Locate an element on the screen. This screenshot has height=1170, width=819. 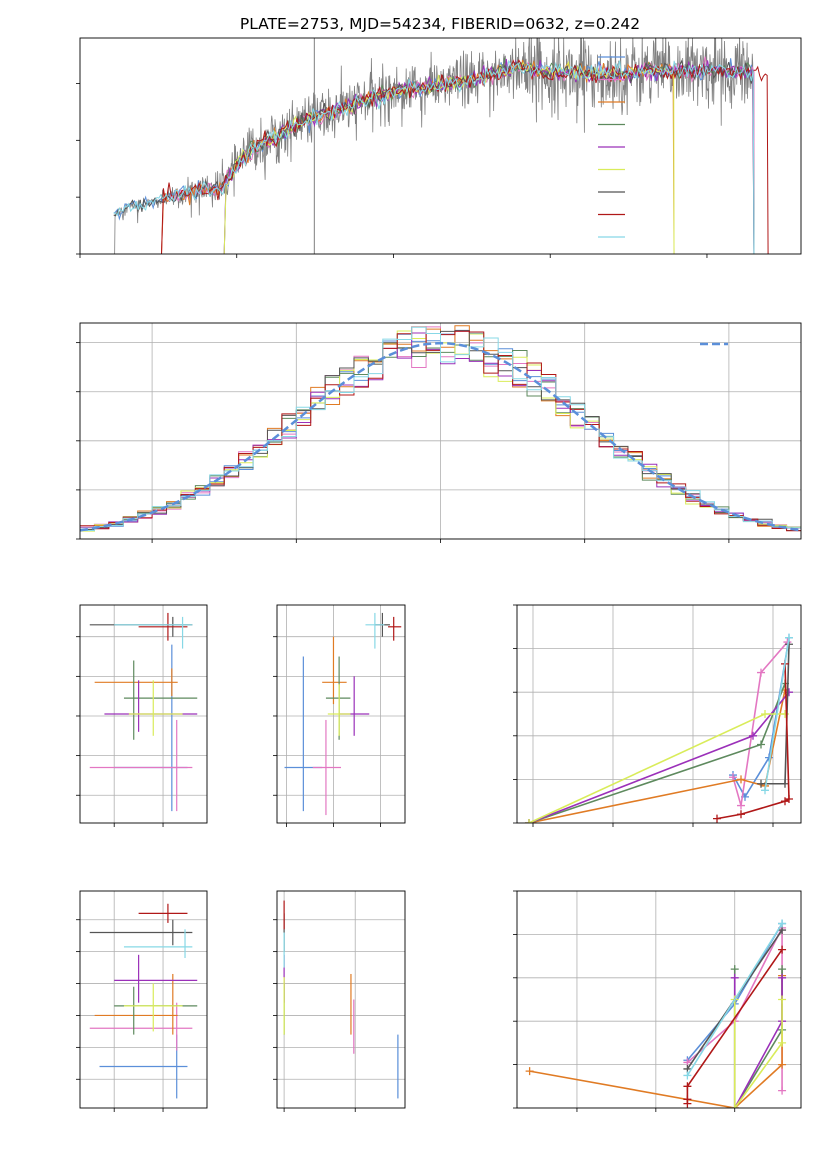
mass-vs-reddening-panel is located at coordinates (339, 1001).